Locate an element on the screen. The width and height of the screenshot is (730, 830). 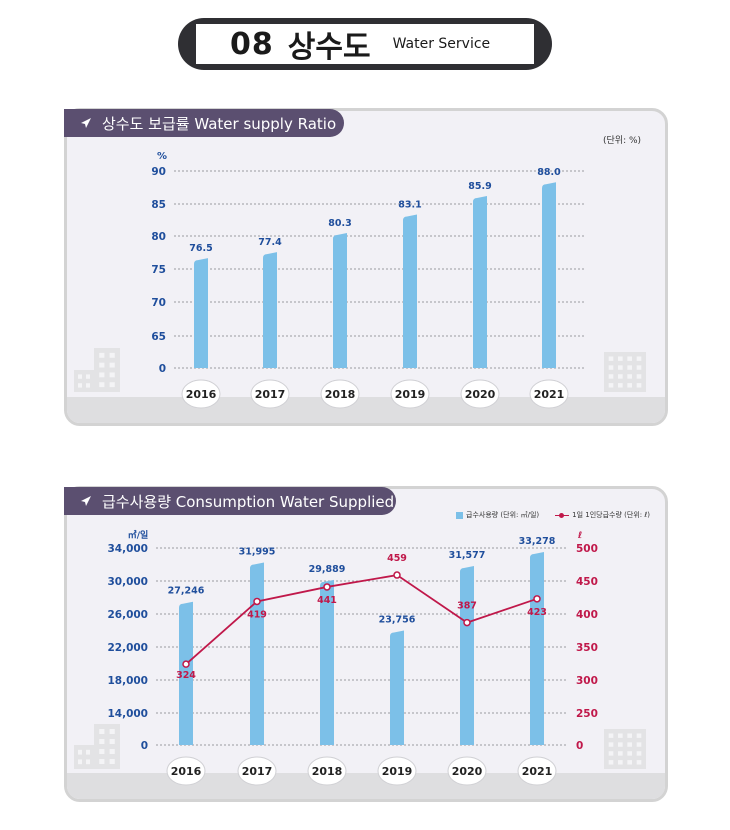
chart2-label: 급수사용량 Consumption Water Supplied is located at coordinates (230, 501).